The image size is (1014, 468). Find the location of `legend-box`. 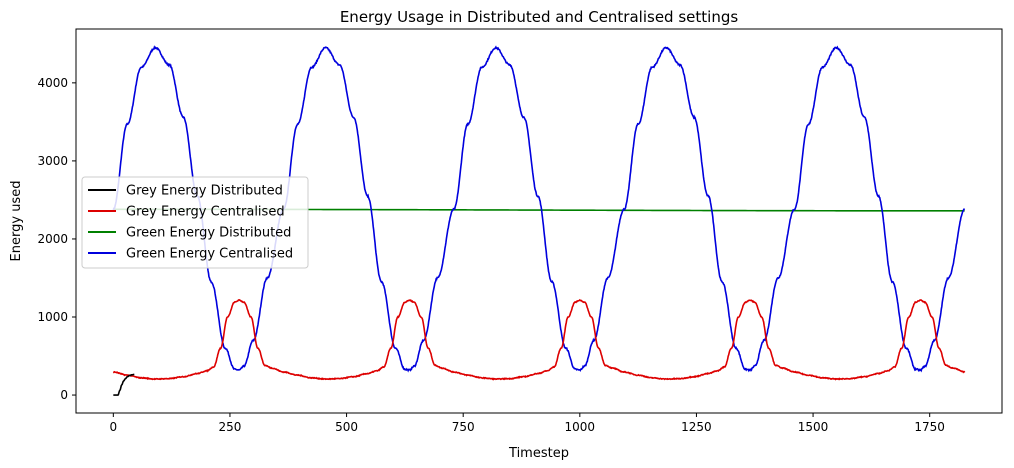

legend-box is located at coordinates (195, 222).